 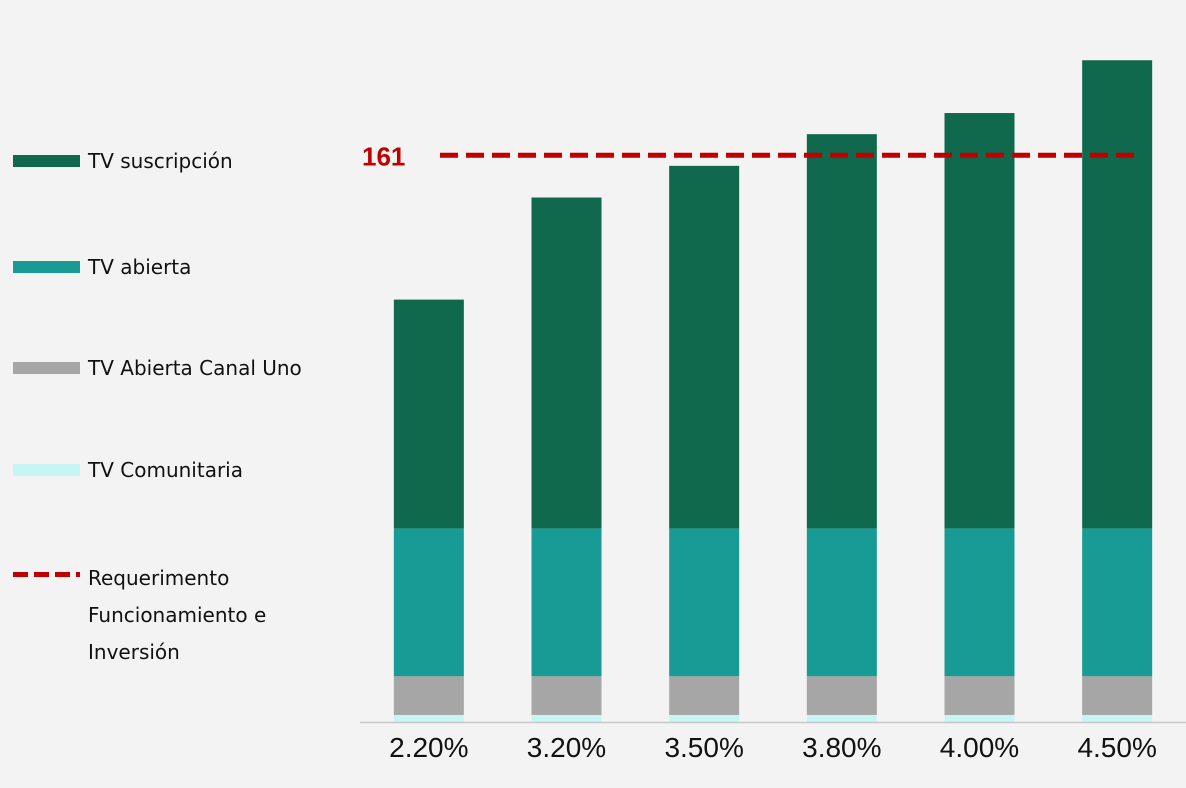 I want to click on x-tick-label: 3.50%, so click(x=703, y=747).